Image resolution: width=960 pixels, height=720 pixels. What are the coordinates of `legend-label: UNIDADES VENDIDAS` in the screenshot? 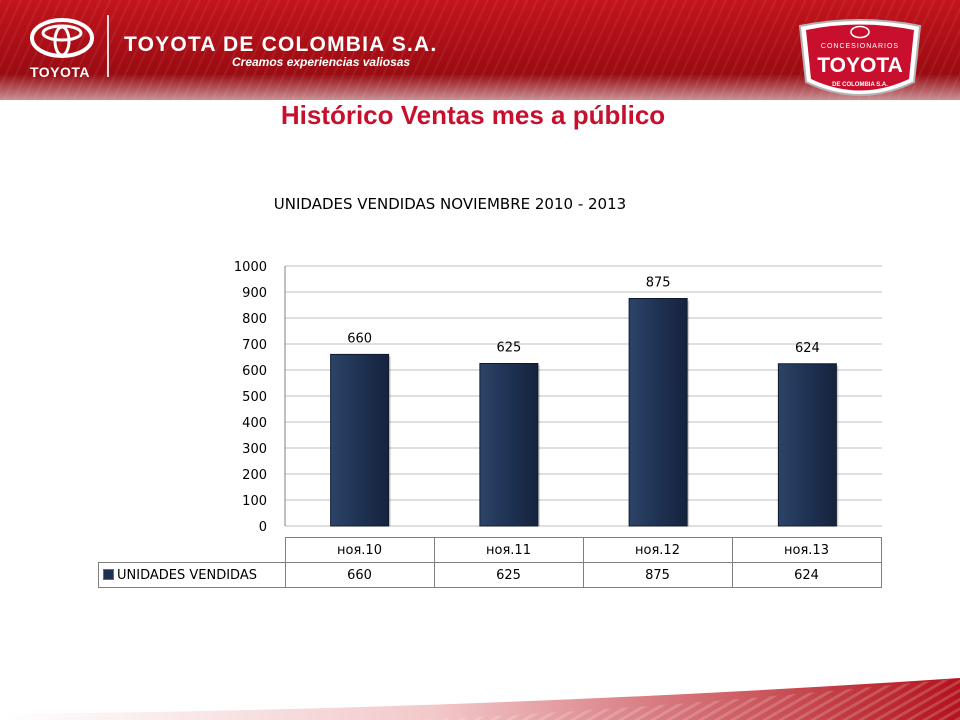 It's located at (187, 575).